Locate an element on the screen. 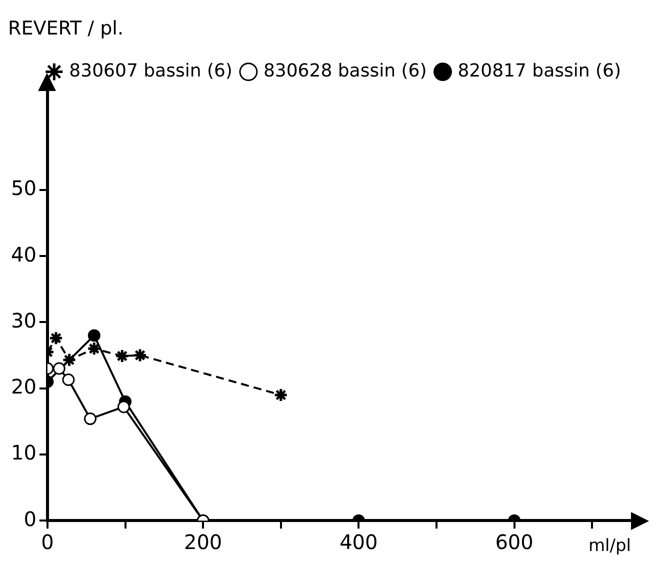 This screenshot has width=669, height=569. x-tick-label: 200 is located at coordinates (203, 542).